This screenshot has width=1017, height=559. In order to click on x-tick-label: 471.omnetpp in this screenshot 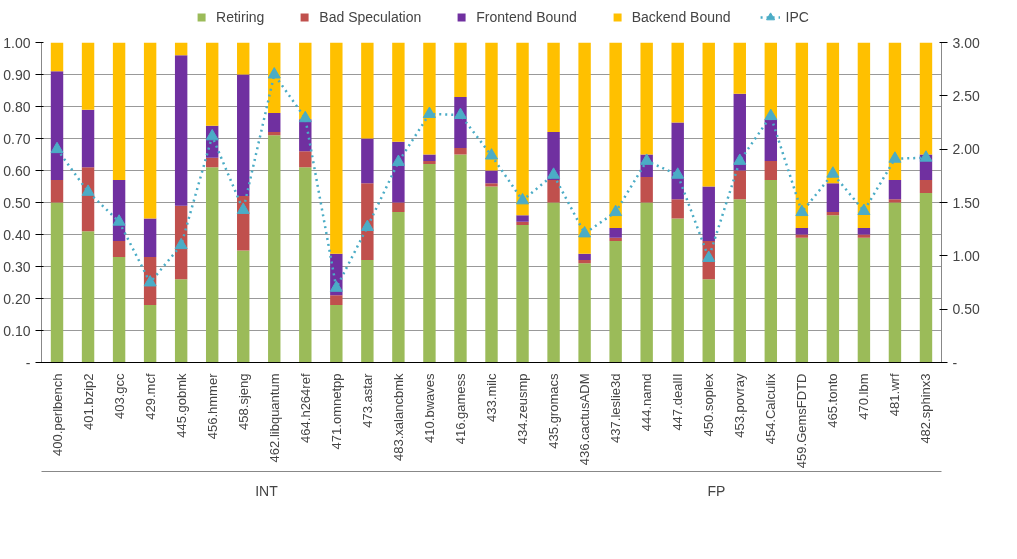, I will do `click(336, 411)`.